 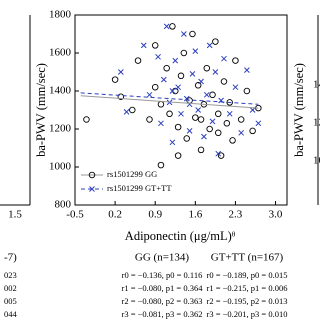 What do you see at coordinates (316, 161) in the screenshot?
I see `right-panel-tick: 10` at bounding box center [316, 161].